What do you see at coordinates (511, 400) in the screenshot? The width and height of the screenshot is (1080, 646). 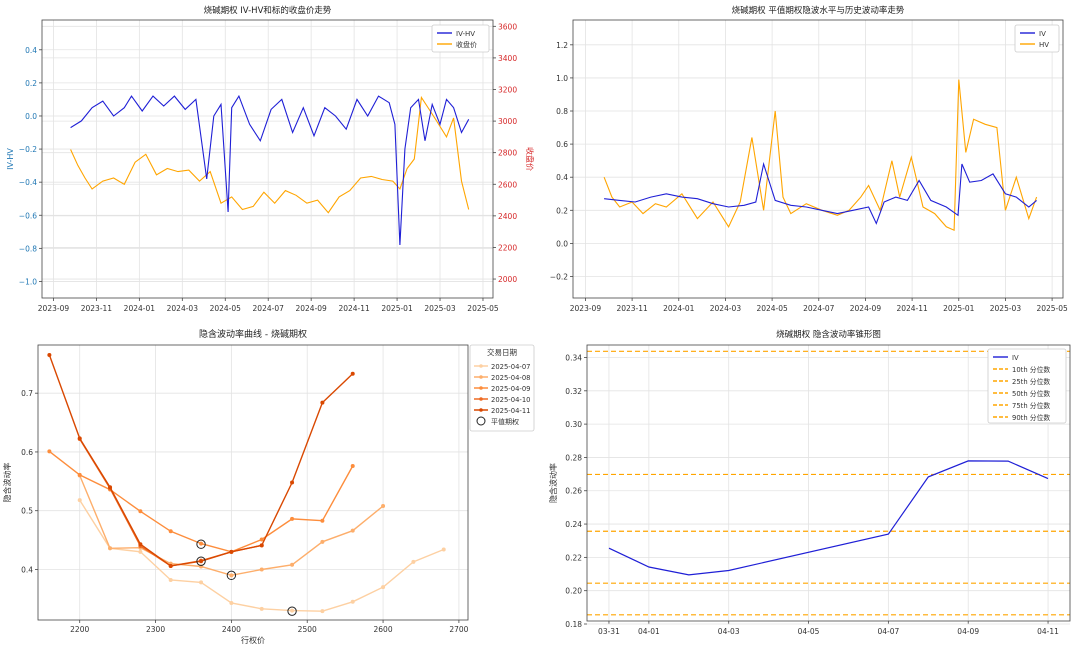 I see `legend-label: 2025-04-10` at bounding box center [511, 400].